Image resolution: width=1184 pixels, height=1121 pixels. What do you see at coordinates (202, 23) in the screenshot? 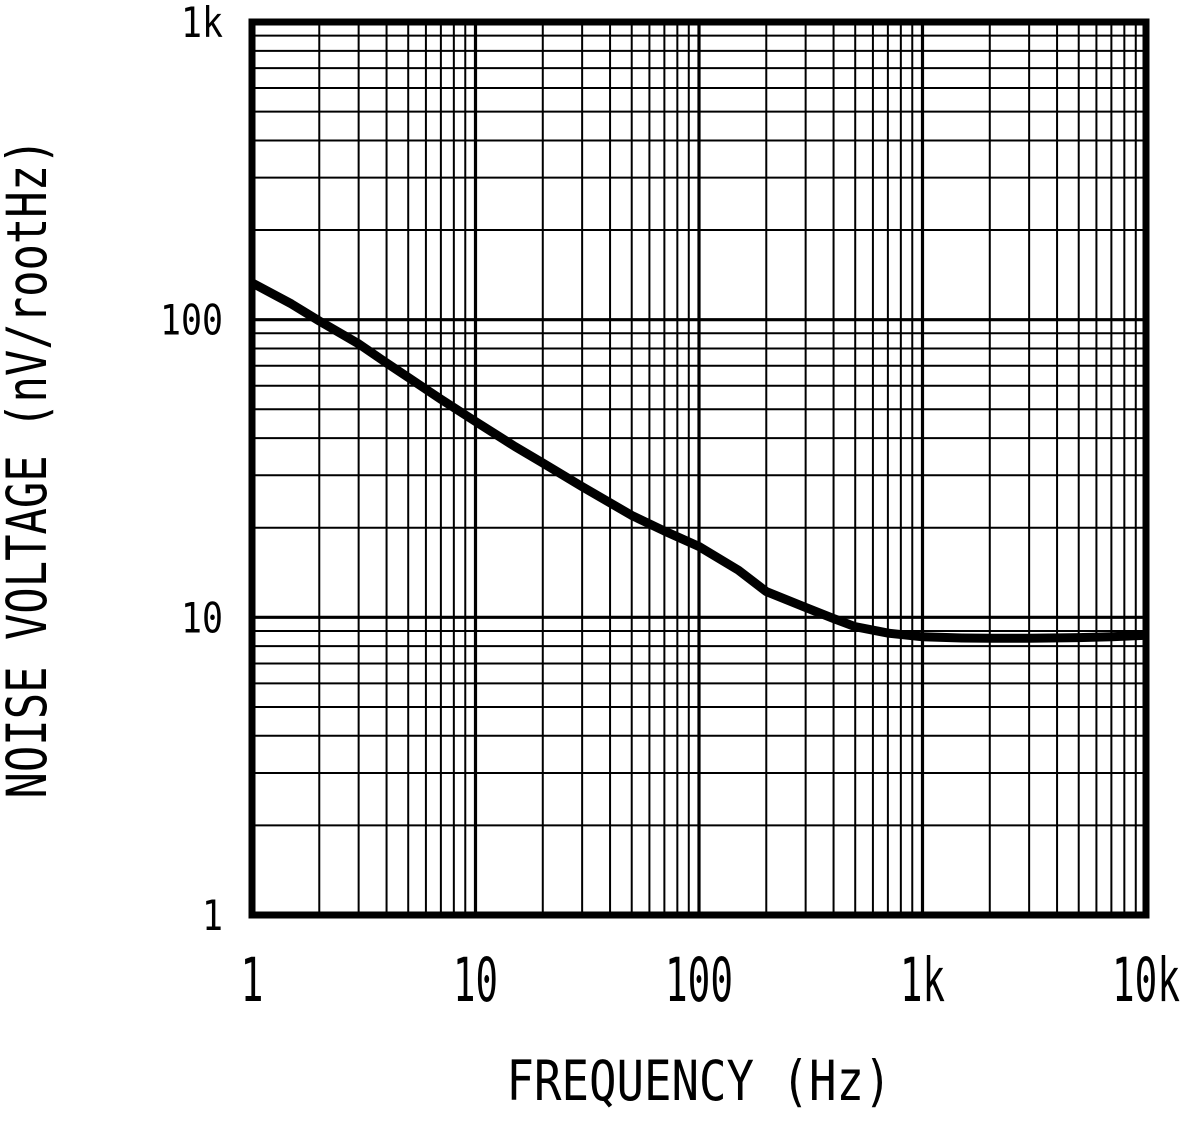
I see `y-tick-label-1k: 1k` at bounding box center [202, 23].